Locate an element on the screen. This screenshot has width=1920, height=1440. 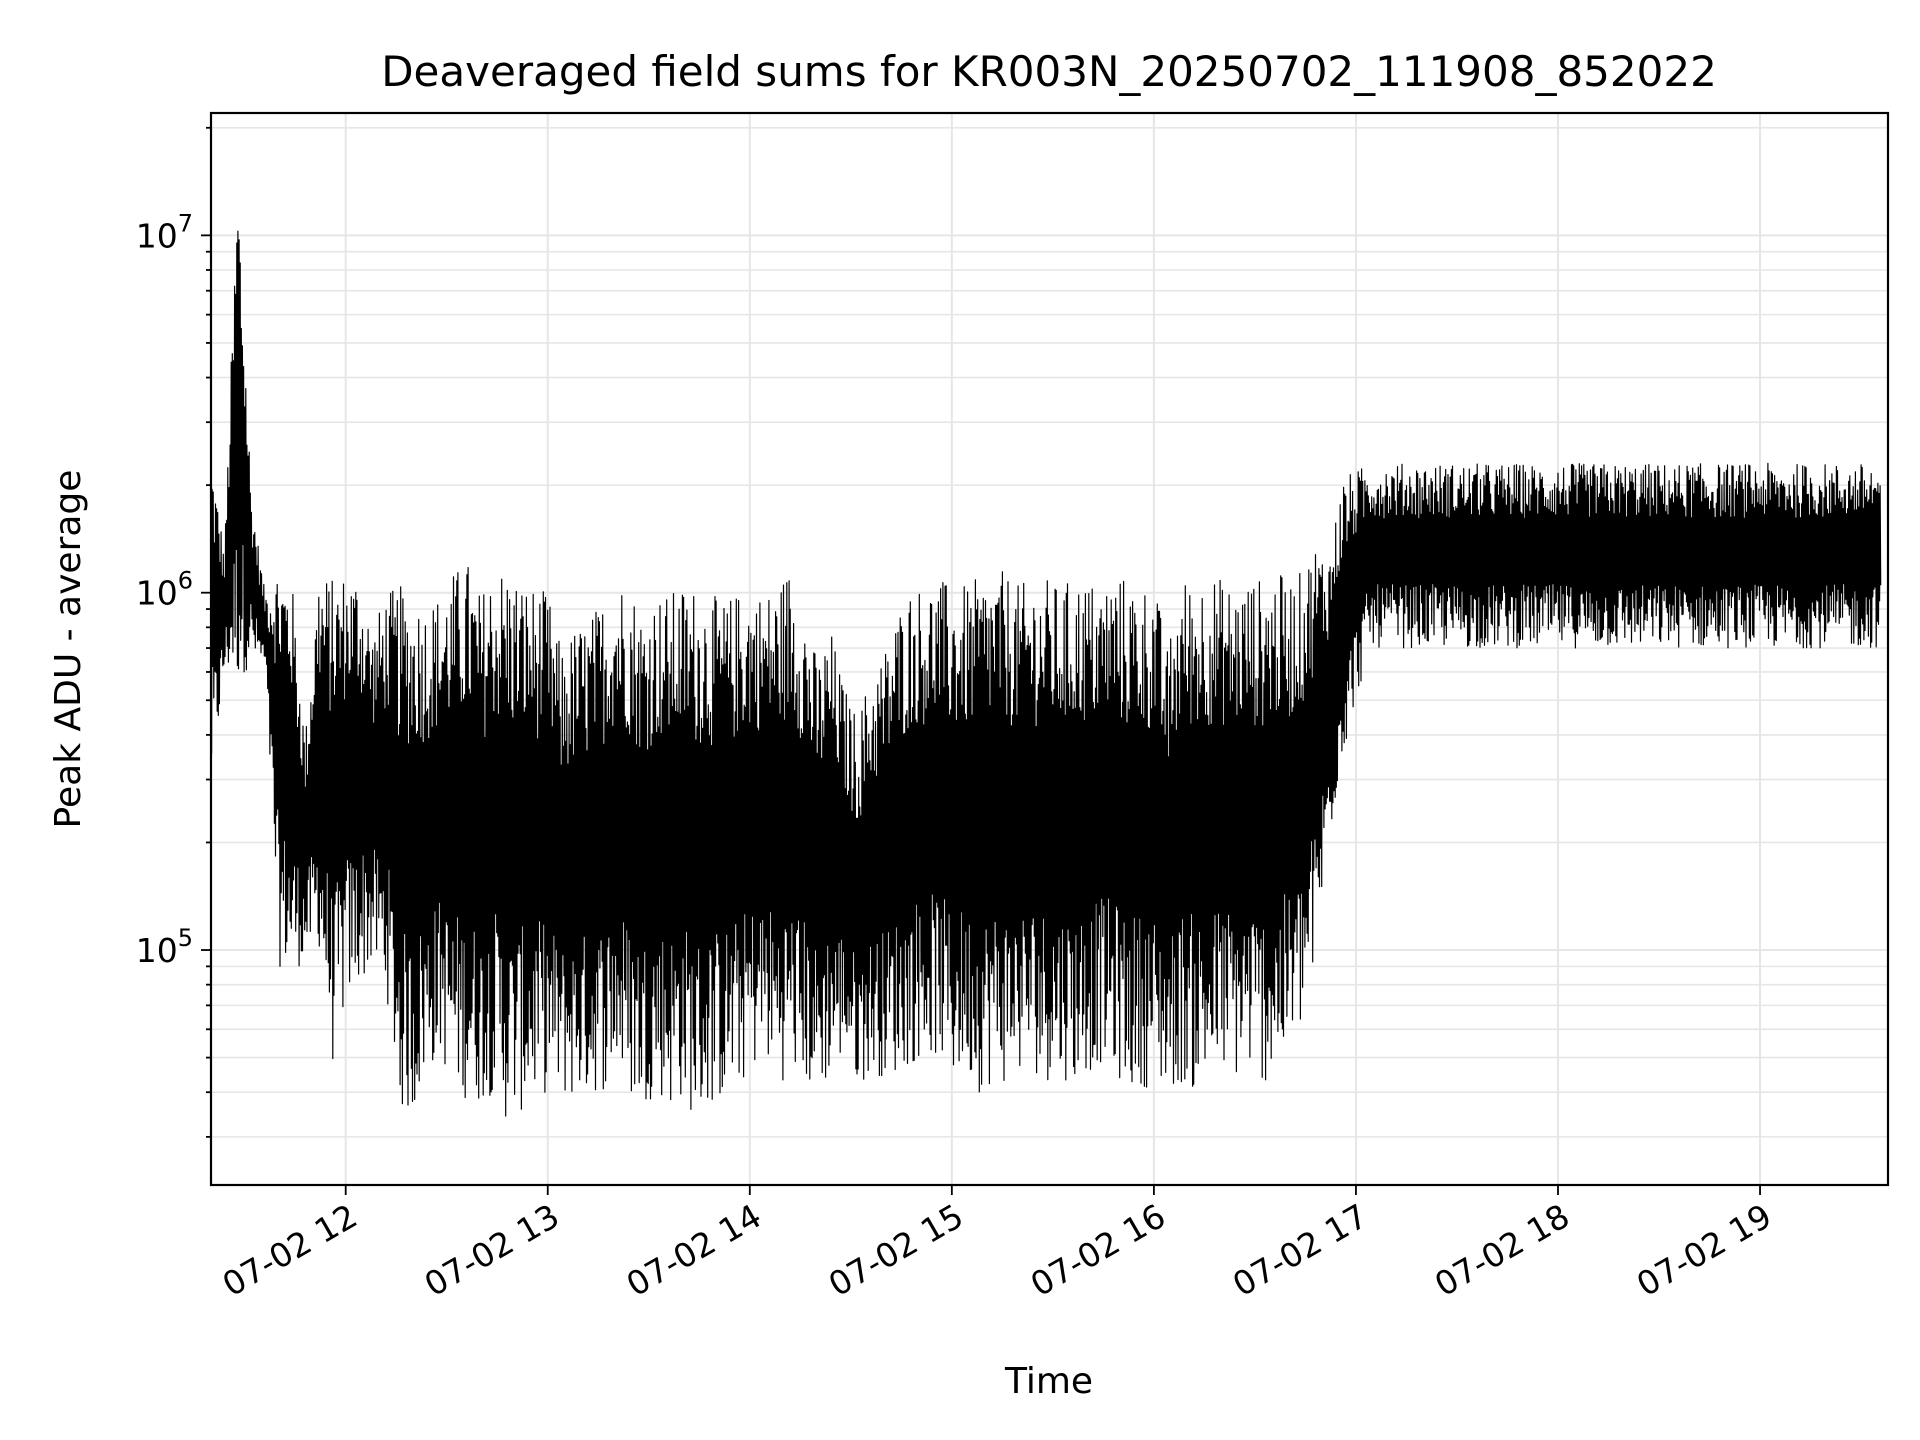
y-axis-label: Peak ADU - average is located at coordinates (68, 649).